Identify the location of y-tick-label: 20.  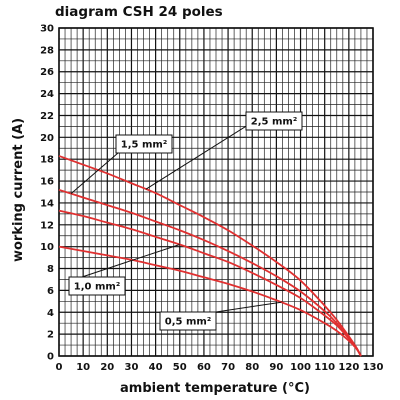
(47, 138).